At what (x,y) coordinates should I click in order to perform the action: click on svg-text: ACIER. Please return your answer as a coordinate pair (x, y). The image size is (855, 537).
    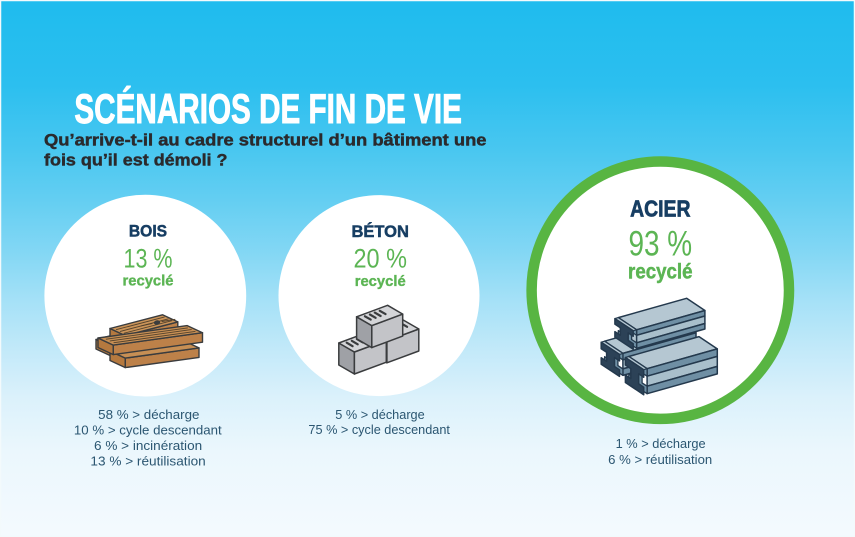
    Looking at the image, I should click on (660, 209).